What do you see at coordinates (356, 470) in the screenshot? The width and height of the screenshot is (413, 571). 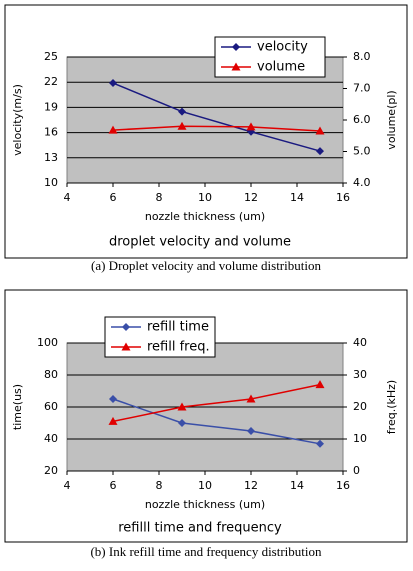 I see `y2-tick-label: 0` at bounding box center [356, 470].